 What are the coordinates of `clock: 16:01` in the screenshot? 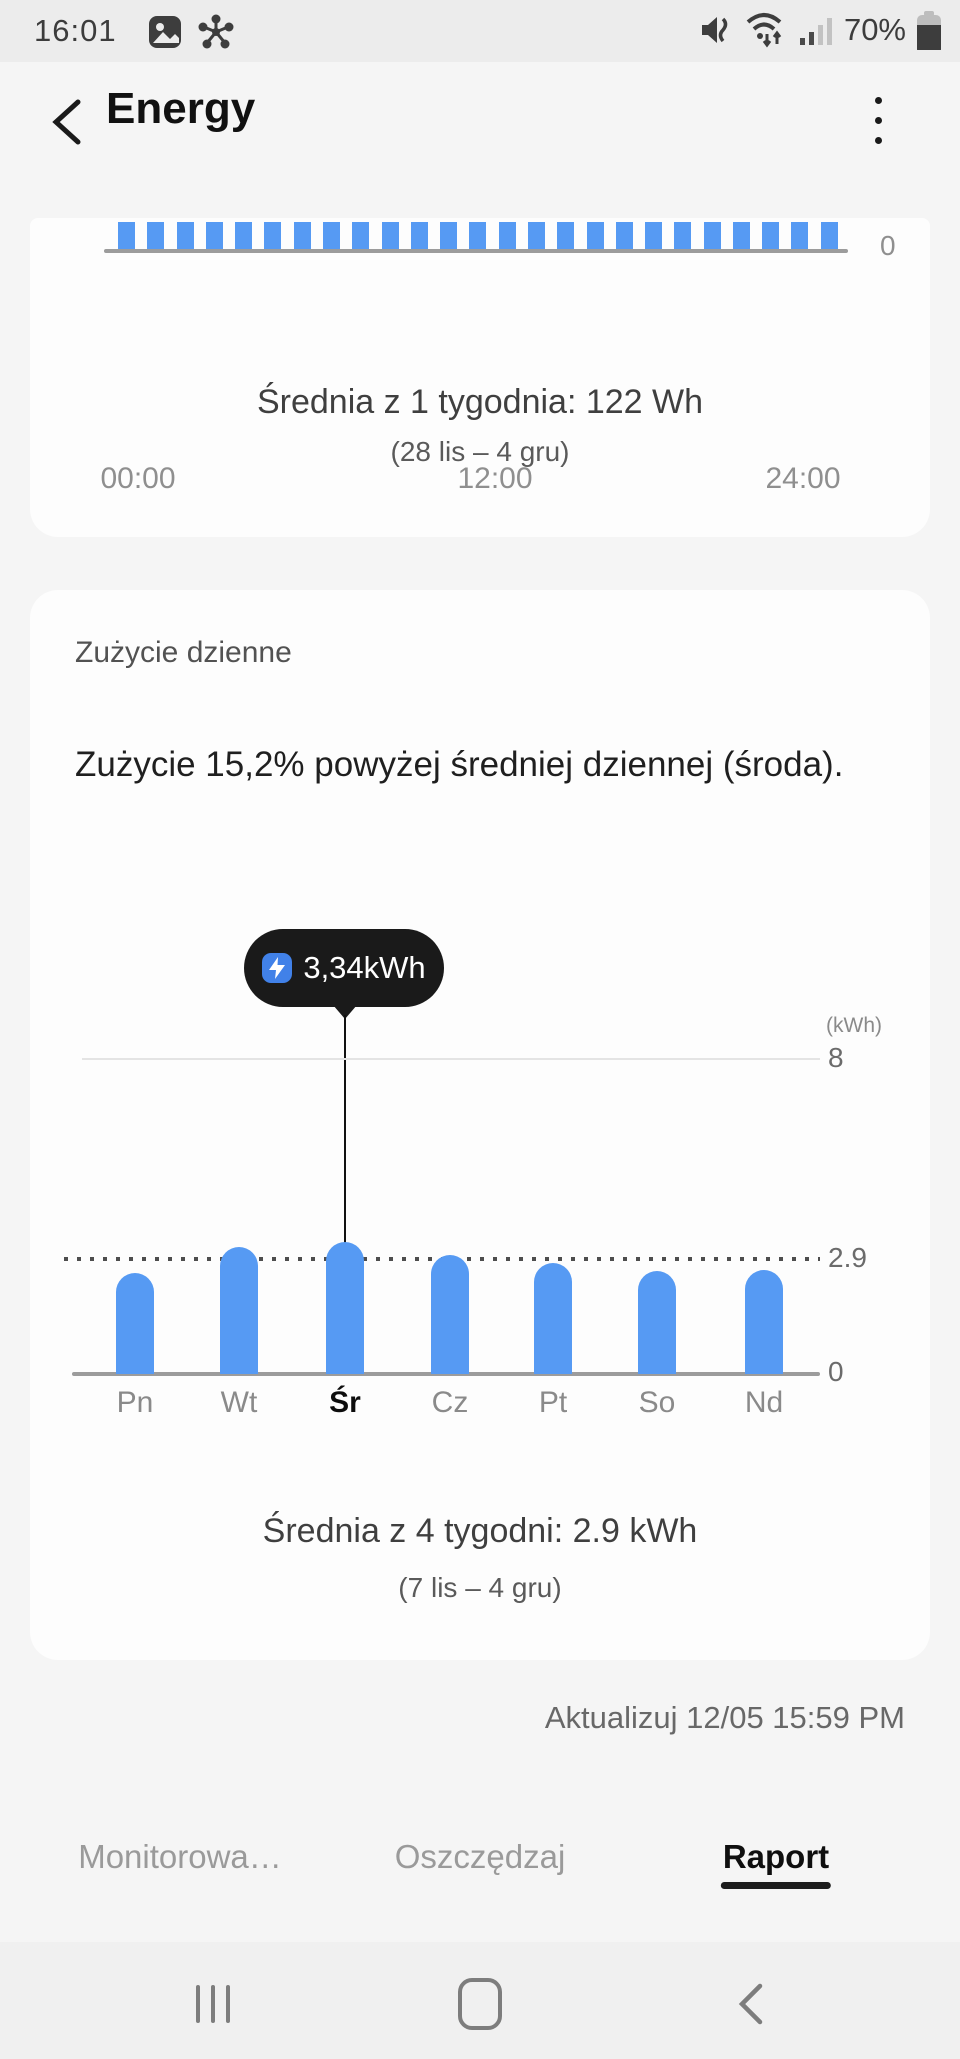 It's located at (75, 30).